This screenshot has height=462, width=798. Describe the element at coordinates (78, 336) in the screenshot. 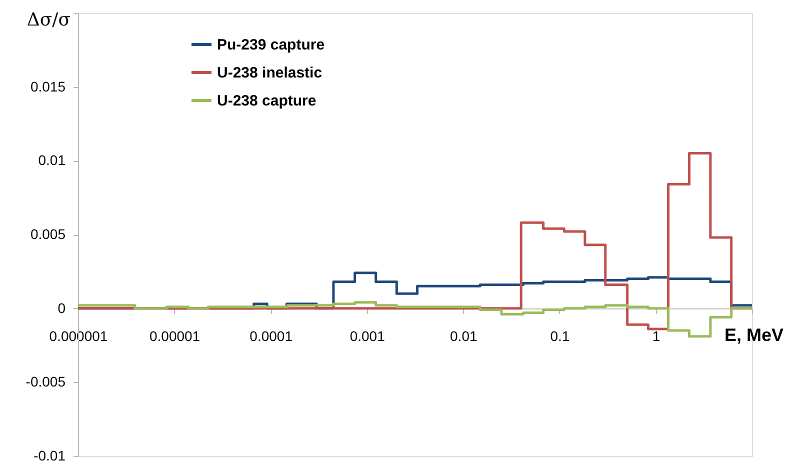

I see `x-tick-label: 0.000001` at that location.